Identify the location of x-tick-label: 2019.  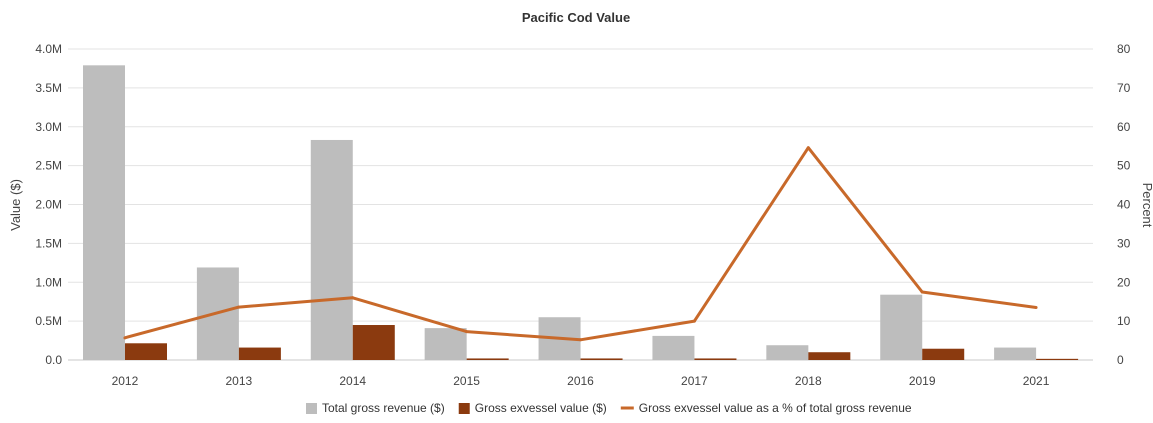
(922, 381).